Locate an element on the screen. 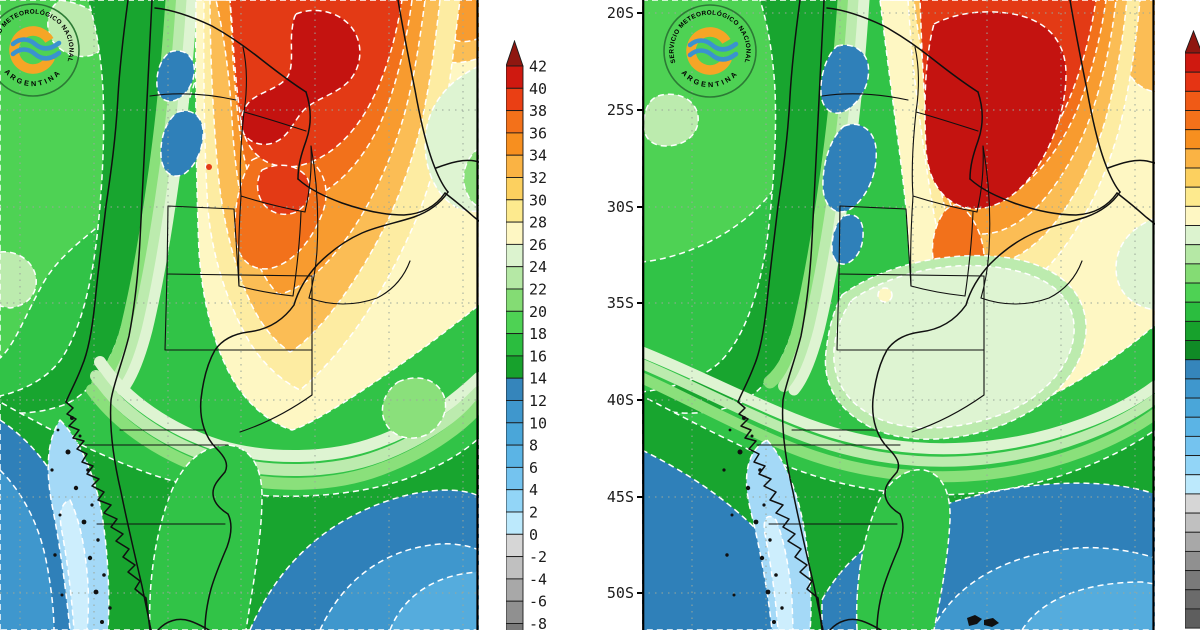 Image resolution: width=1200 pixels, height=630 pixels. colorbar-arrow-icon is located at coordinates (514, 53).